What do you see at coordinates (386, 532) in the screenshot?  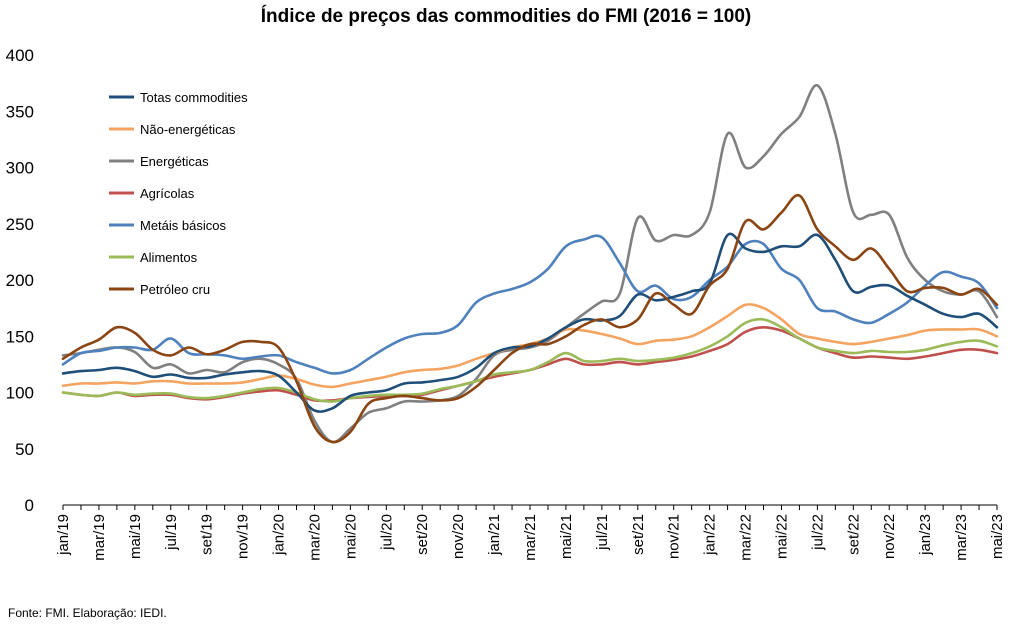 I see `x-tick-label: jul/20` at bounding box center [386, 532].